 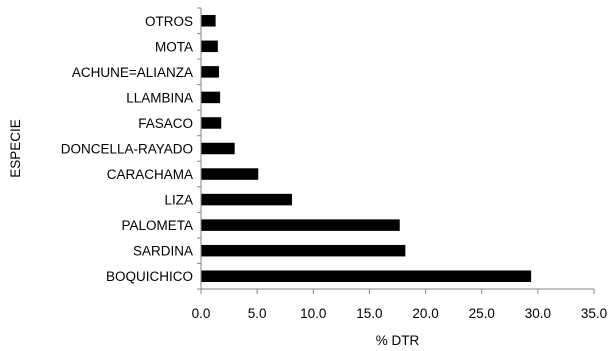 I want to click on category-label: CARACHAMA, so click(x=150, y=174).